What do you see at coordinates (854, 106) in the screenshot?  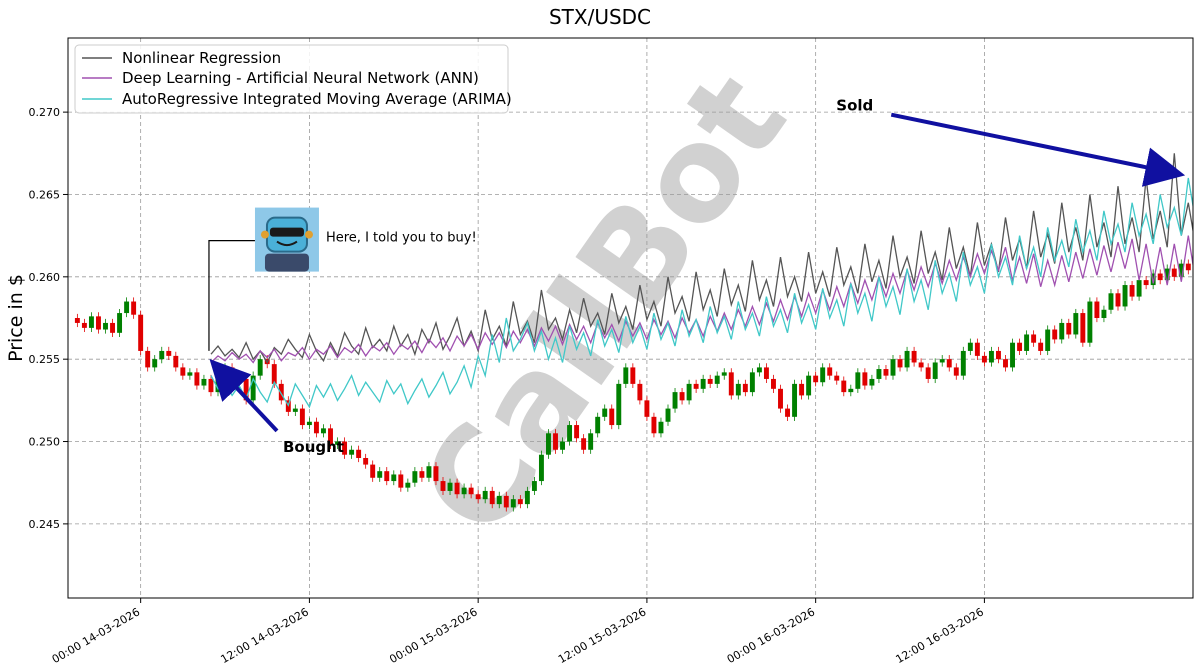 I see `sold-label: Sold` at bounding box center [854, 106].